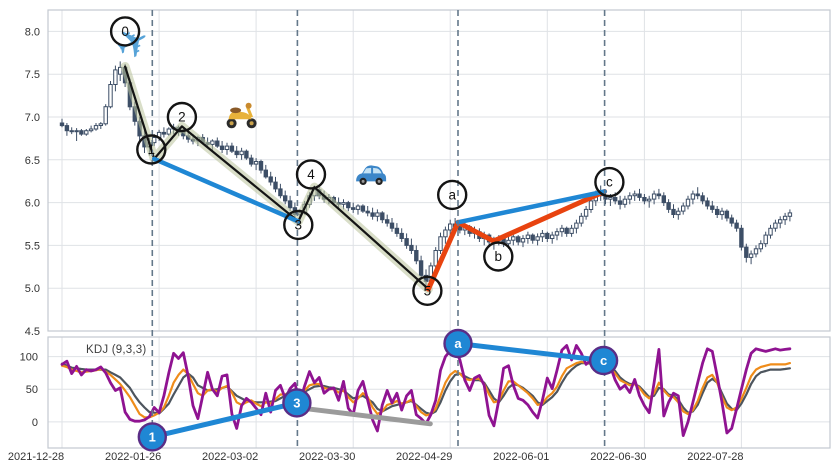 This screenshot has height=471, width=836. Describe the element at coordinates (32, 390) in the screenshot. I see `kdj-y-axis-label: 50` at that location.